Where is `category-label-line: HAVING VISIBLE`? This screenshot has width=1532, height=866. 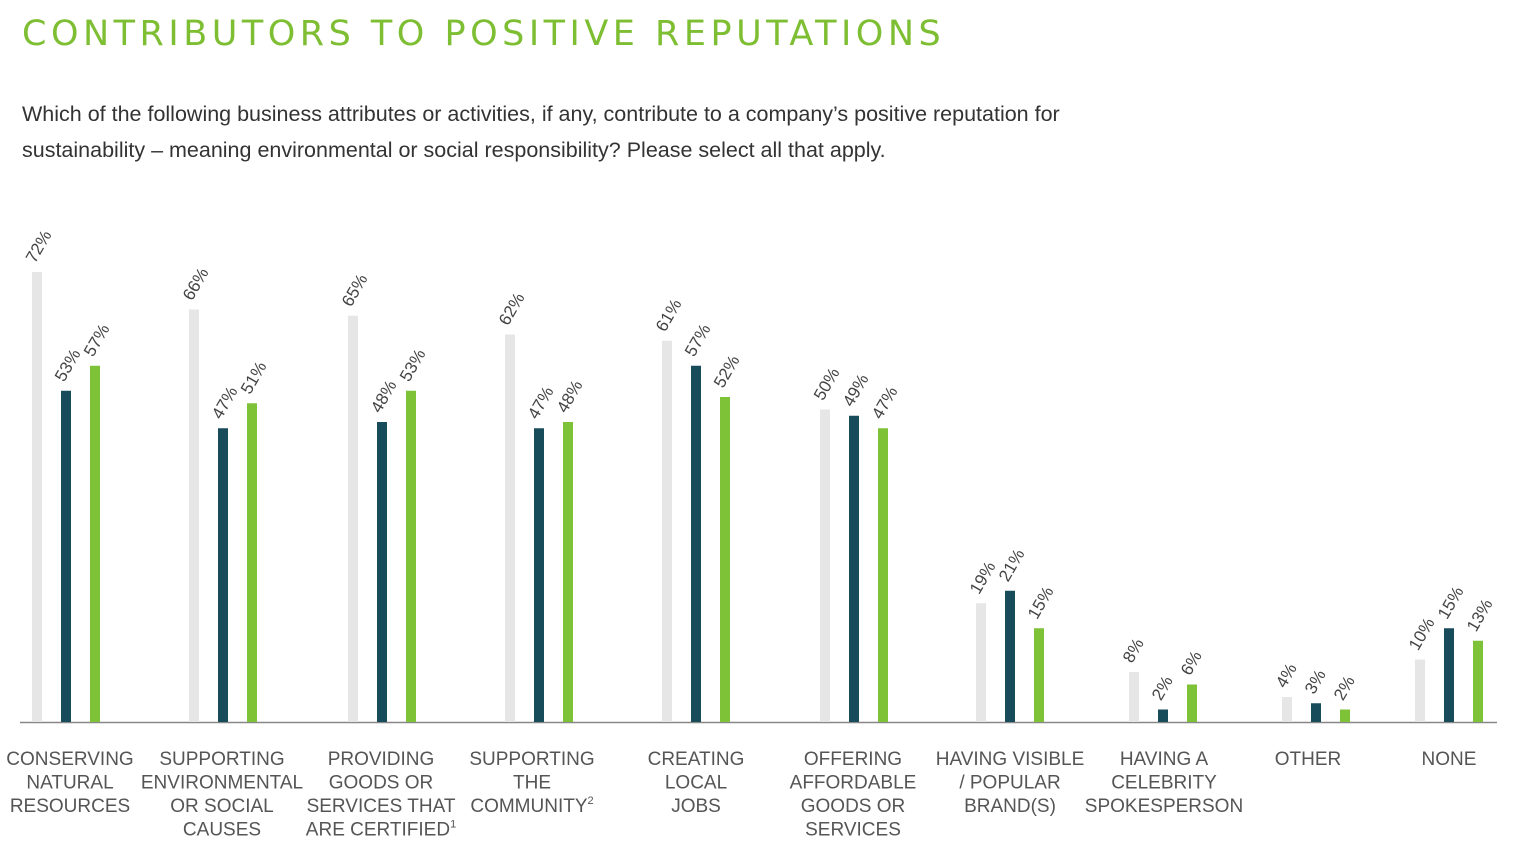 category-label-line: HAVING VISIBLE is located at coordinates (1010, 759).